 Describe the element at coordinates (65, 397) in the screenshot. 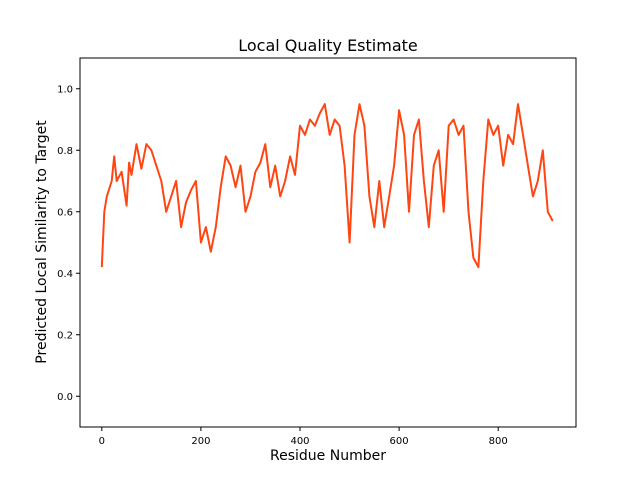

I see `y-tick-label: 0.0` at that location.